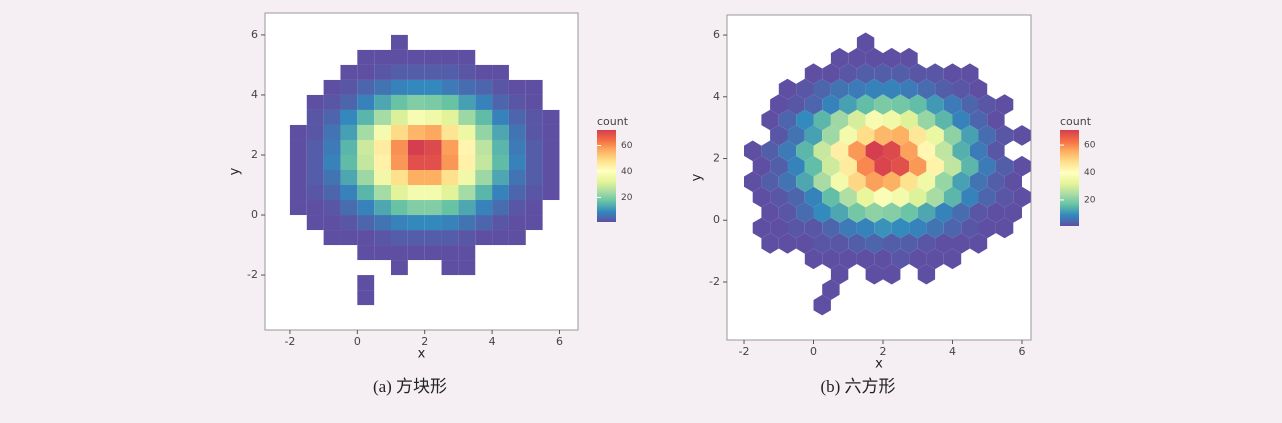 This screenshot has height=423, width=1282. What do you see at coordinates (613, 121) in the screenshot?
I see `legend-title: count` at bounding box center [613, 121].